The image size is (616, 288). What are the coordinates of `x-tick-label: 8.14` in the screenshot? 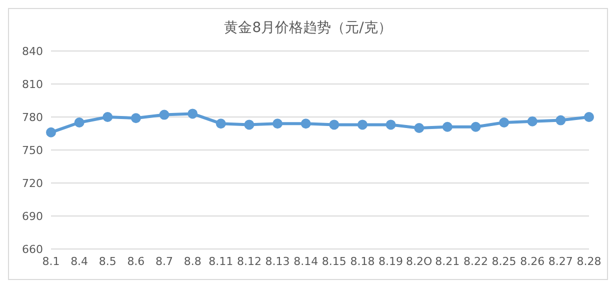 It's located at (306, 261).